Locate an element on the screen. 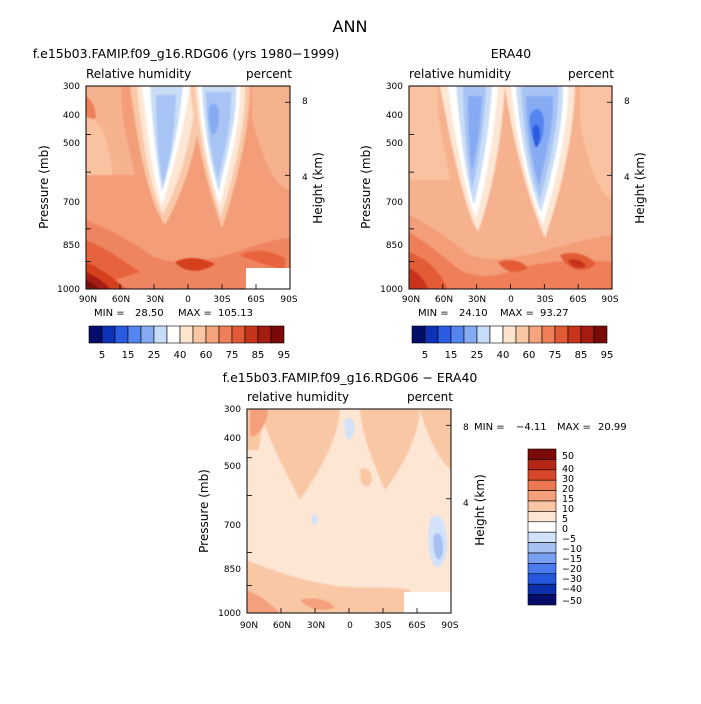 The width and height of the screenshot is (701, 704). colorbar-label: 25 is located at coordinates (154, 355).